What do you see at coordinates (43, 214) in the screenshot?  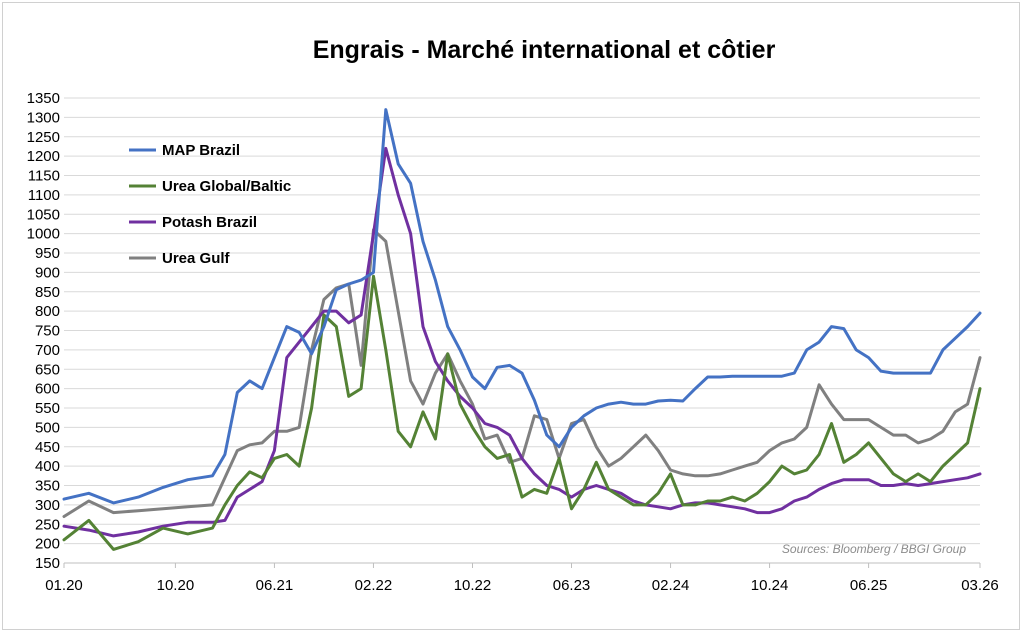 I see `y-tick-label: 1050` at bounding box center [43, 214].